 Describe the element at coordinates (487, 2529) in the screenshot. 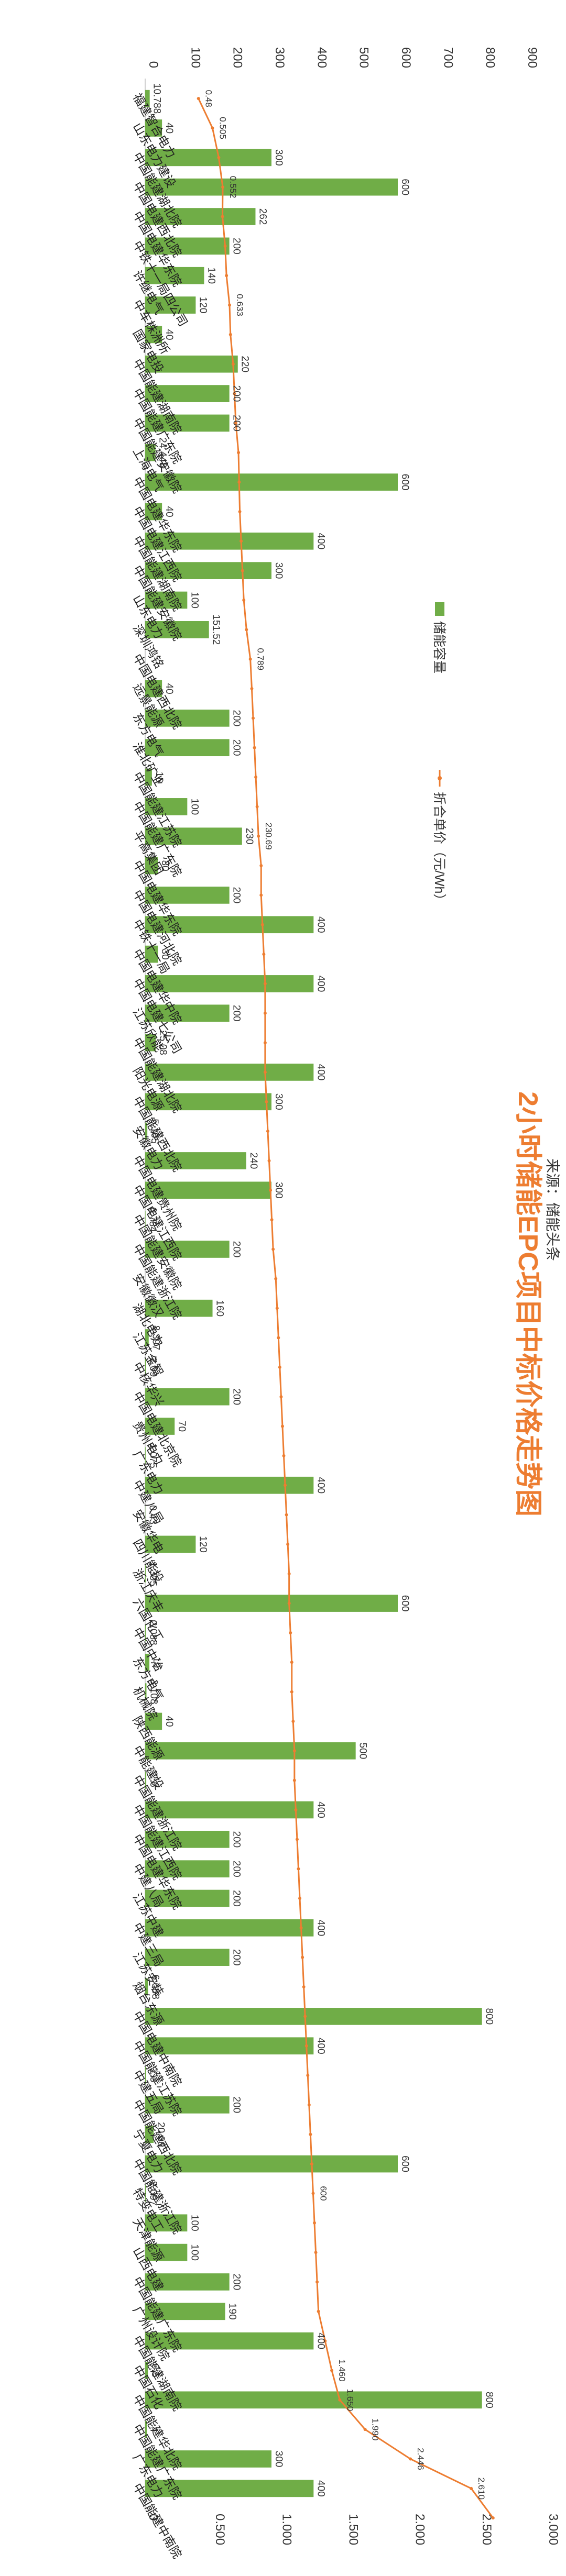

I see `price-tick-label: 2.500` at that location.